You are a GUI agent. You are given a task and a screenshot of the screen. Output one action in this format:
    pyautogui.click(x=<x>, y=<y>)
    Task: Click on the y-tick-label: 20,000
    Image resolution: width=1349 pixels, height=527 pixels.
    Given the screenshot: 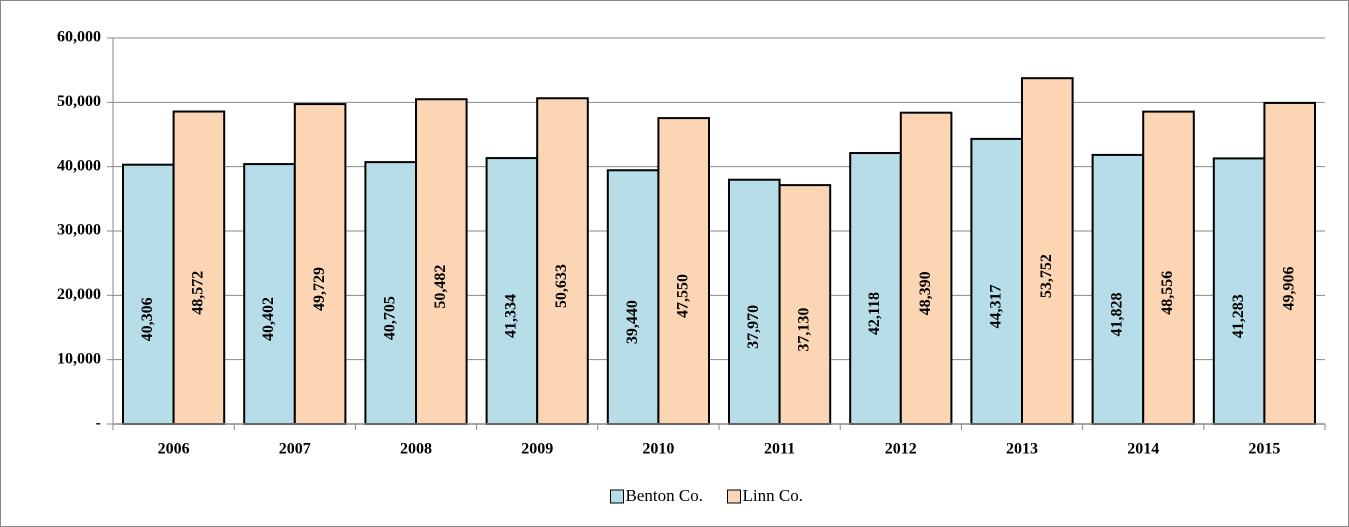 What is the action you would take?
    pyautogui.click(x=79, y=294)
    